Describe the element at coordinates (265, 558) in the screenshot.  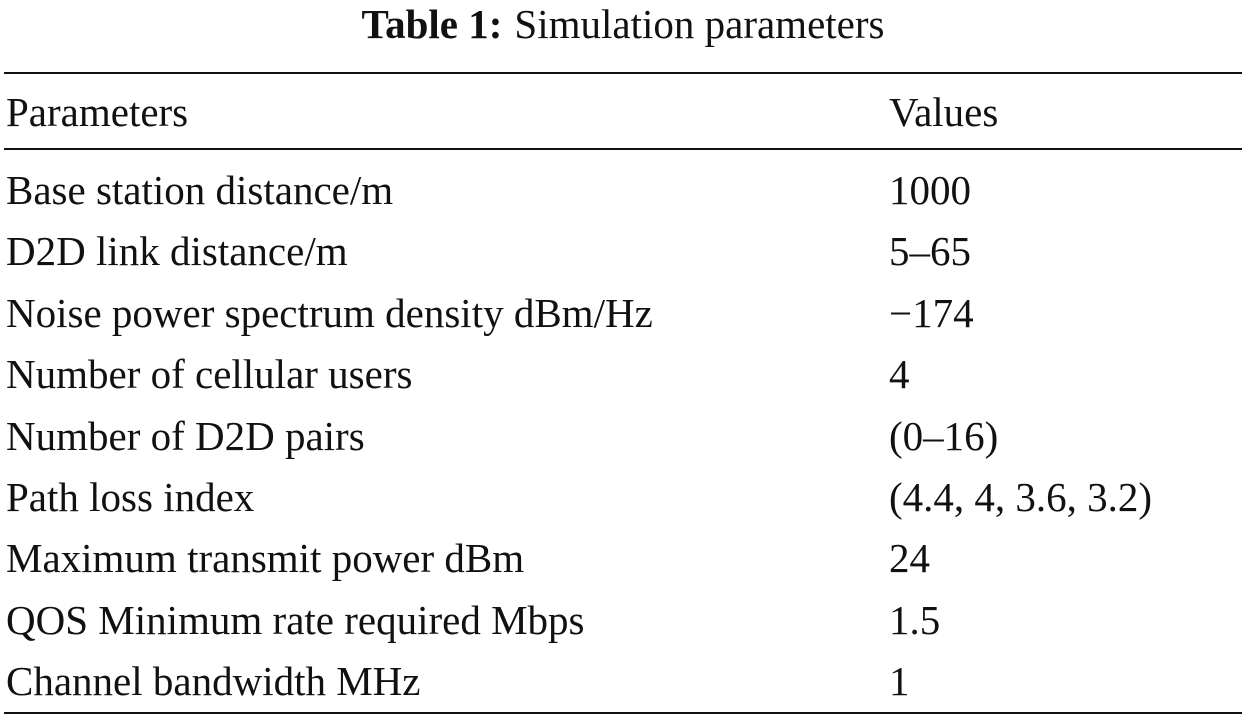
I see `parameter-cell: Maximum transmit power dBm` at that location.